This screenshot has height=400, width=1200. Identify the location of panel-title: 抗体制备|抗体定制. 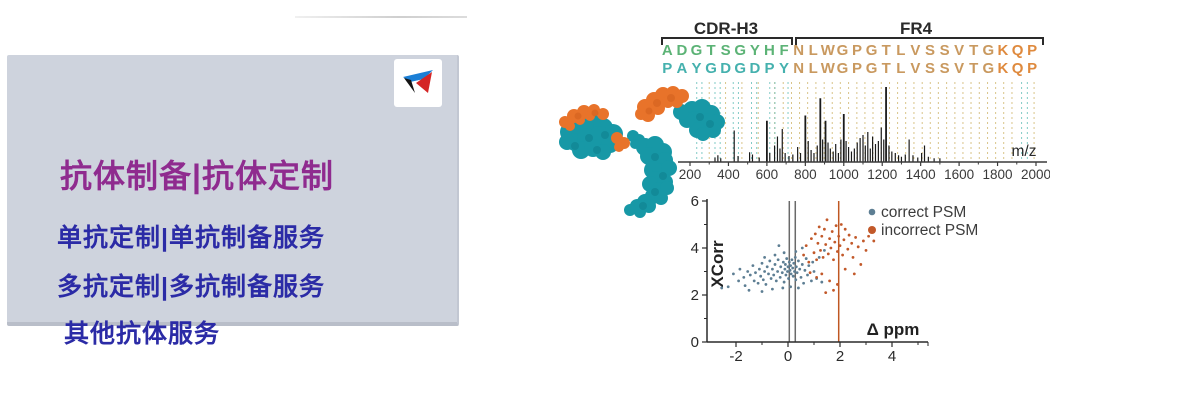
(197, 176).